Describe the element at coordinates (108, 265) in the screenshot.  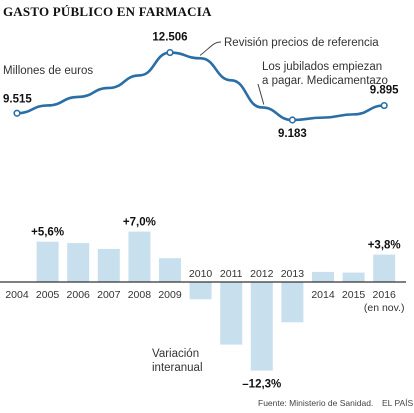
I see `bar-2007` at that location.